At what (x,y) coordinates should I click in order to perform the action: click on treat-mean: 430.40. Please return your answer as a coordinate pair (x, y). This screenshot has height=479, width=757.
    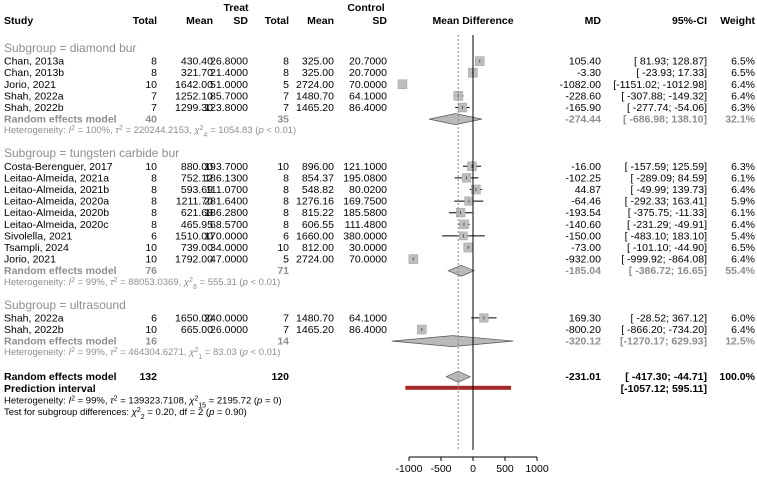
    Looking at the image, I should click on (197, 62).